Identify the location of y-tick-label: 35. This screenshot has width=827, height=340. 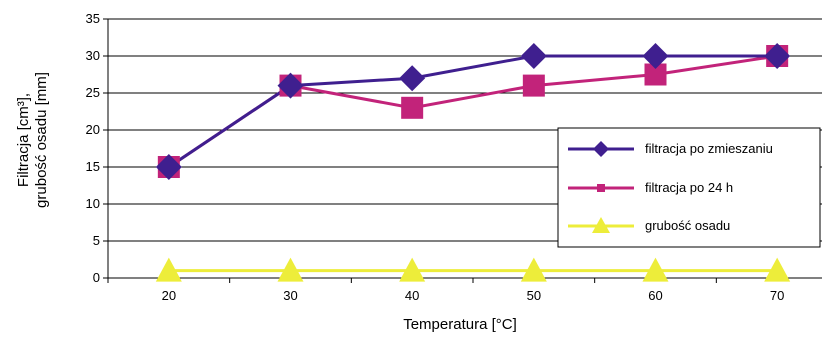
(93, 18).